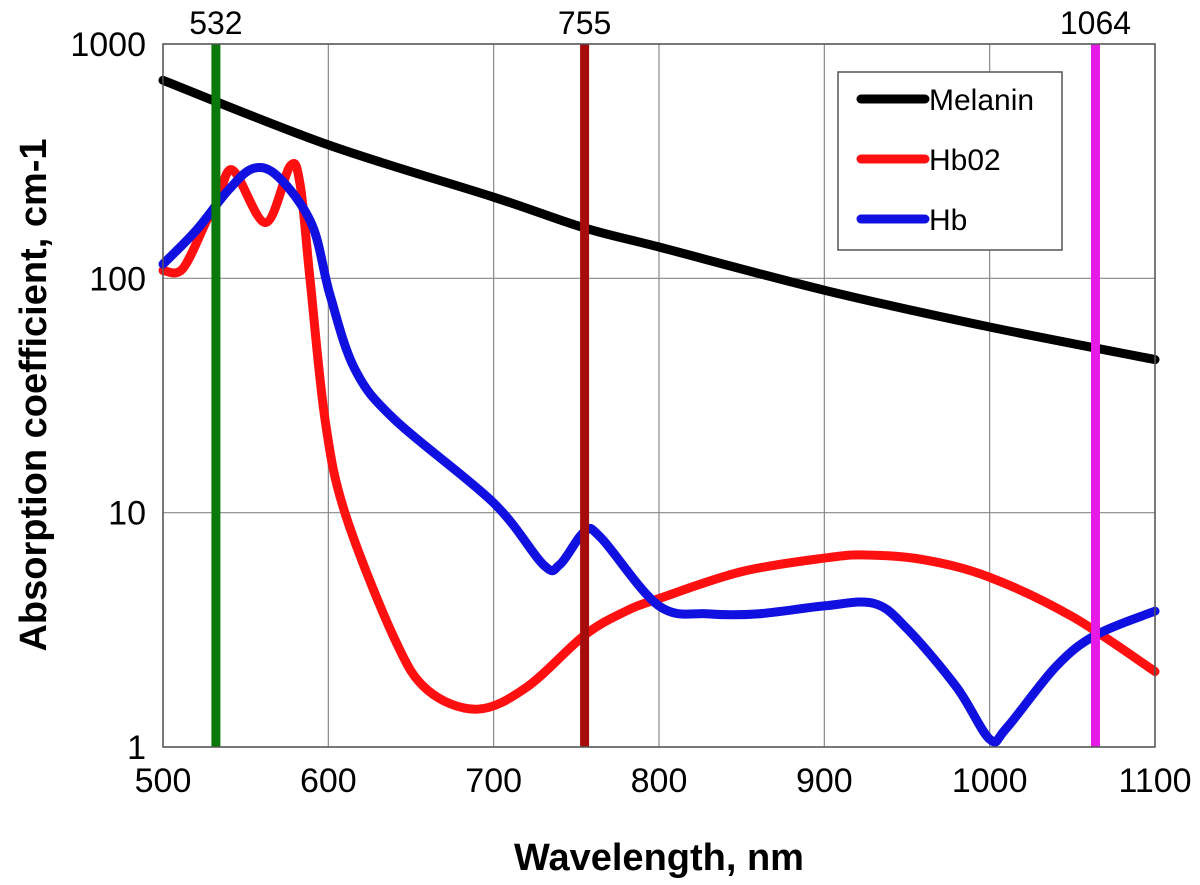 This screenshot has height=885, width=1200. What do you see at coordinates (127, 514) in the screenshot?
I see `y-tick-label: 10` at bounding box center [127, 514].